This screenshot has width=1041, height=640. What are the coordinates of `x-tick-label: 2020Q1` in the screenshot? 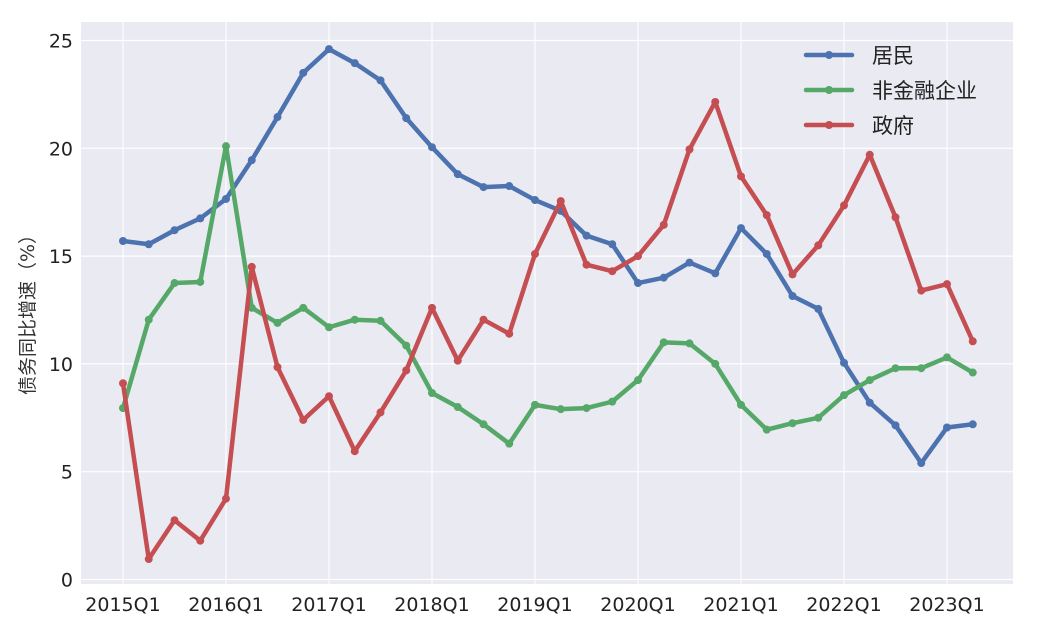 It's located at (637, 605).